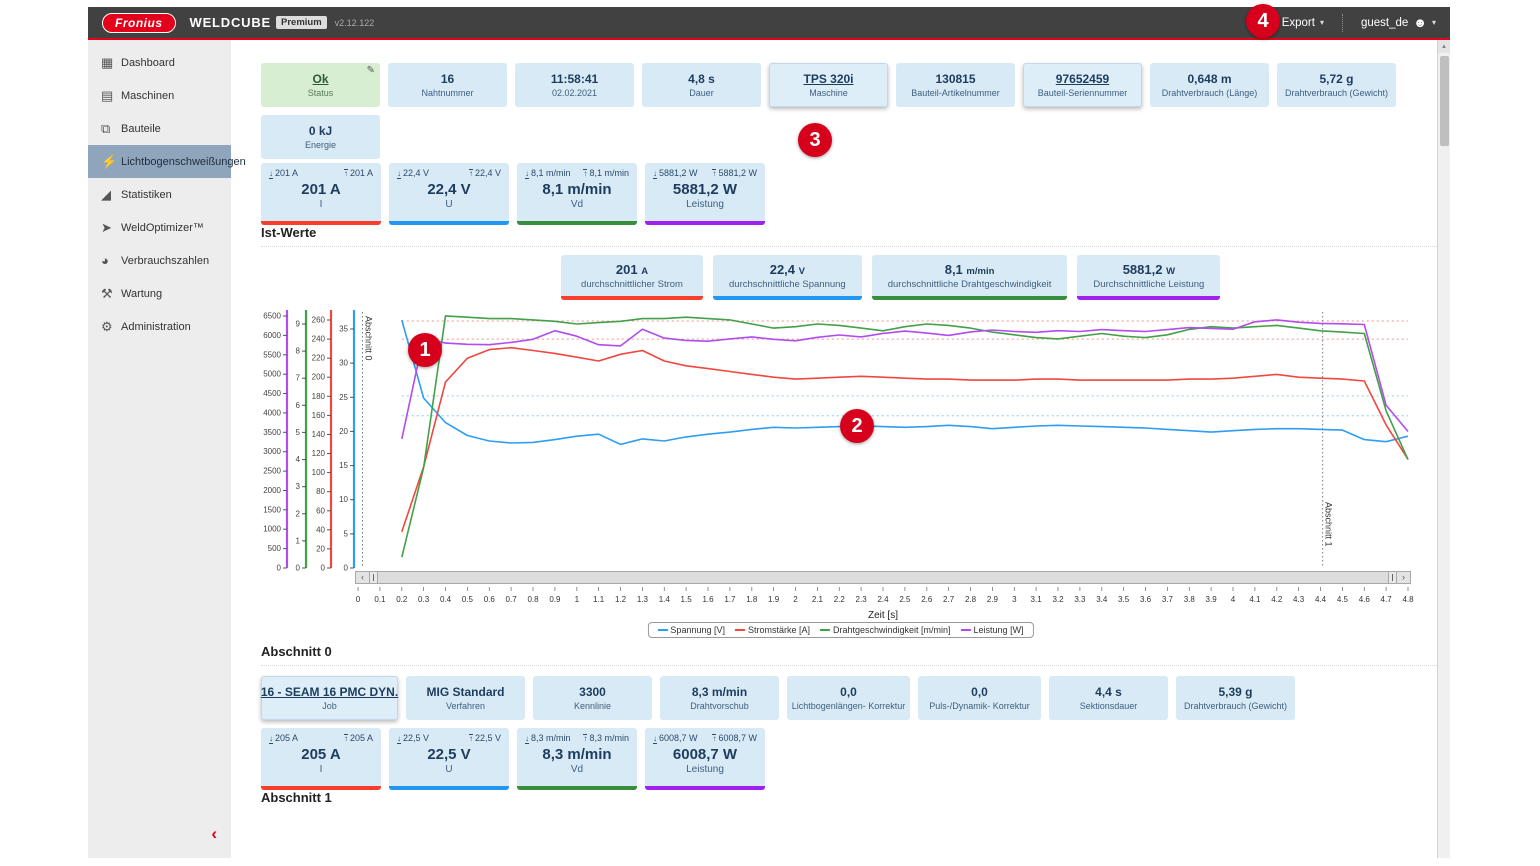 The image size is (1540, 866). I want to click on components-icon: ⧉, so click(106, 128).